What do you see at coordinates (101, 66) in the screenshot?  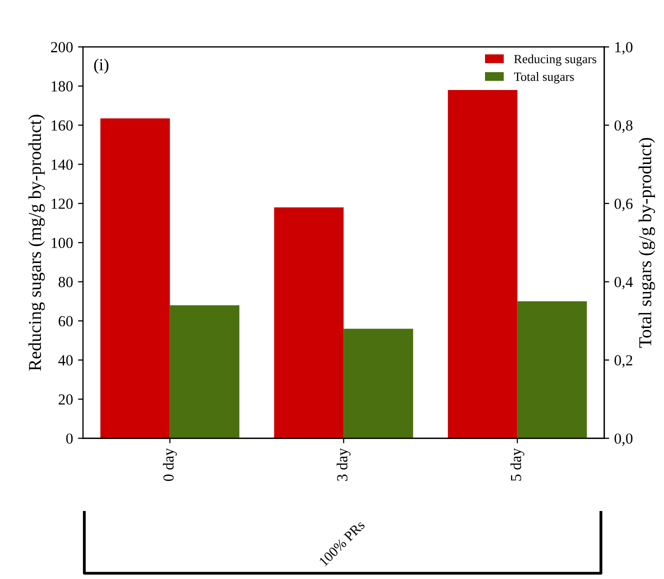 I see `annotation: (i)` at bounding box center [101, 66].